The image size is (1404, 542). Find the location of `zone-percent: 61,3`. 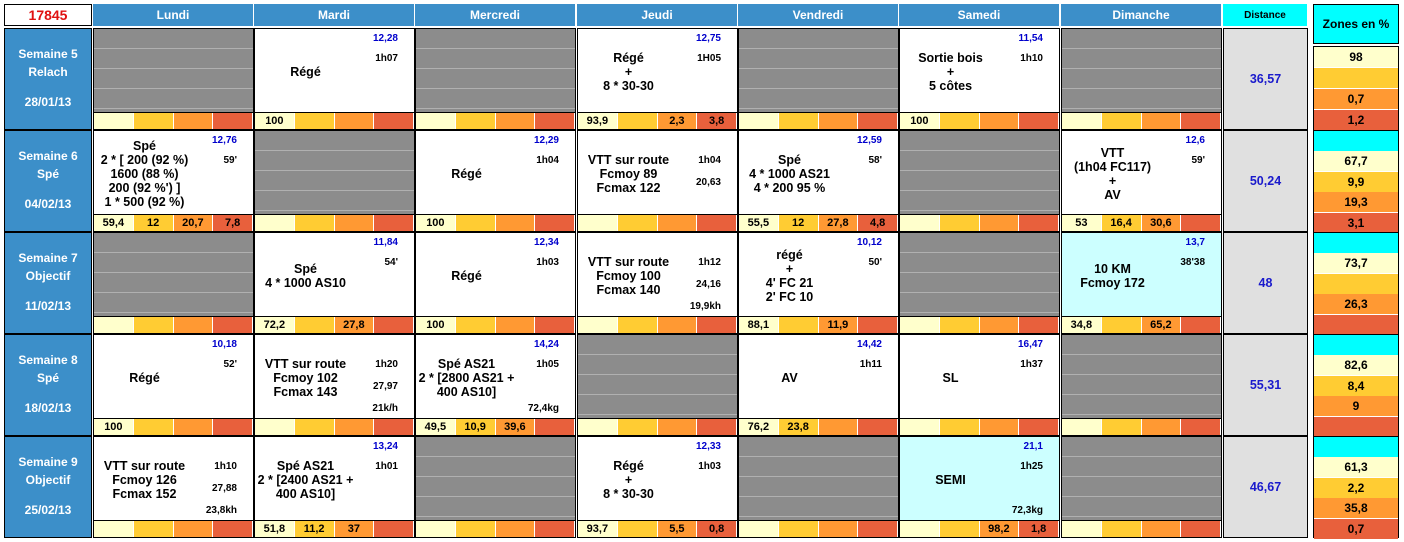

zone-percent: 61,3 is located at coordinates (1356, 467).